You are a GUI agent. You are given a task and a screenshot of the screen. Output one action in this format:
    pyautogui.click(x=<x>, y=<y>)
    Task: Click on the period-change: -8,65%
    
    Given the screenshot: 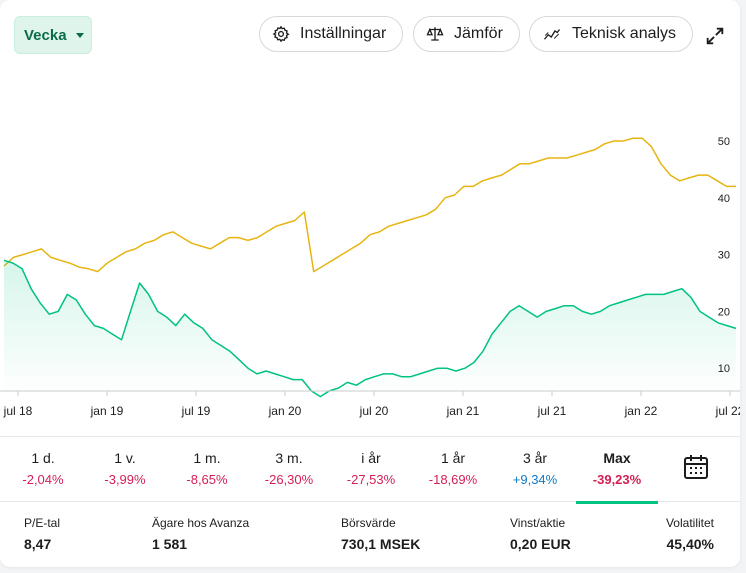 What is the action you would take?
    pyautogui.click(x=207, y=479)
    